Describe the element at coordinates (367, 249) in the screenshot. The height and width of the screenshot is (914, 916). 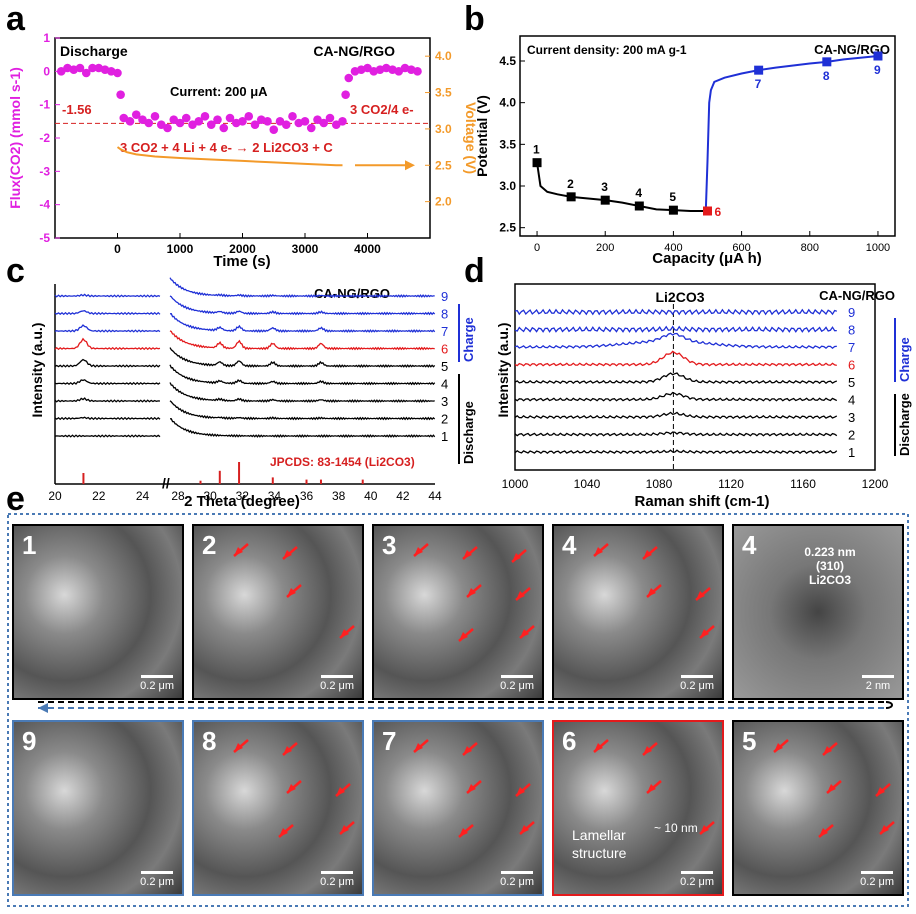
I see `a-xtick-label-4: 4000` at that location.